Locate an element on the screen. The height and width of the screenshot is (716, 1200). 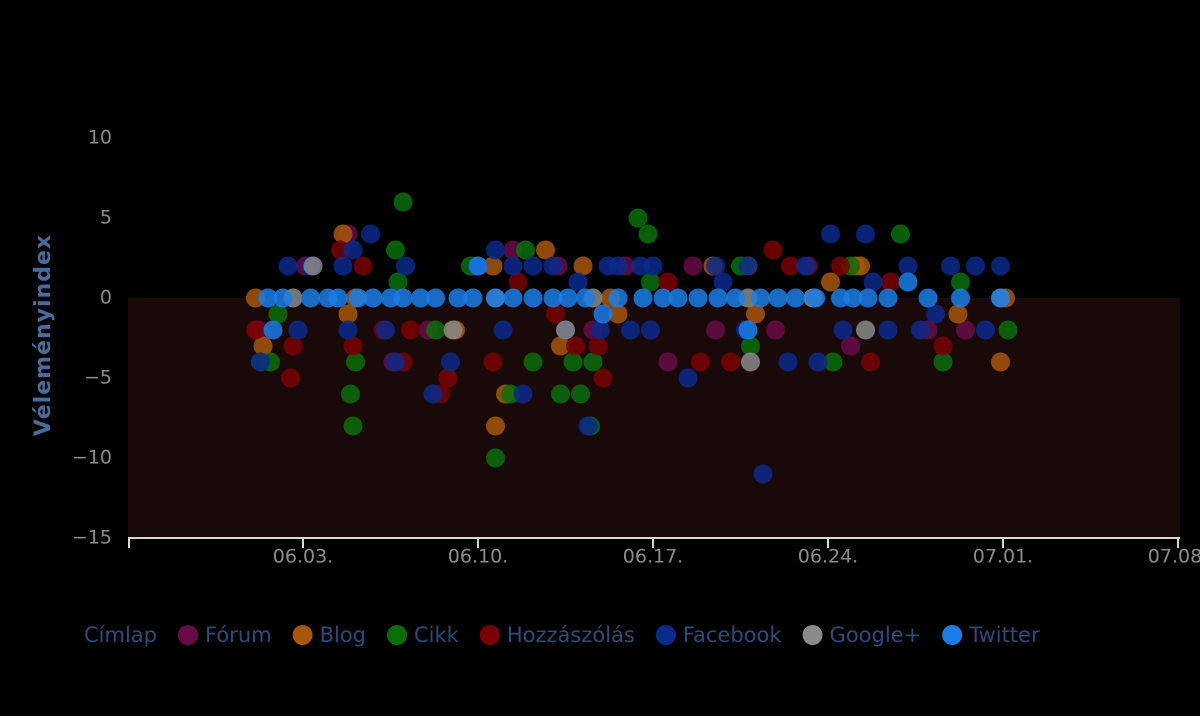
y-tick-label: −5 is located at coordinates (98, 378).